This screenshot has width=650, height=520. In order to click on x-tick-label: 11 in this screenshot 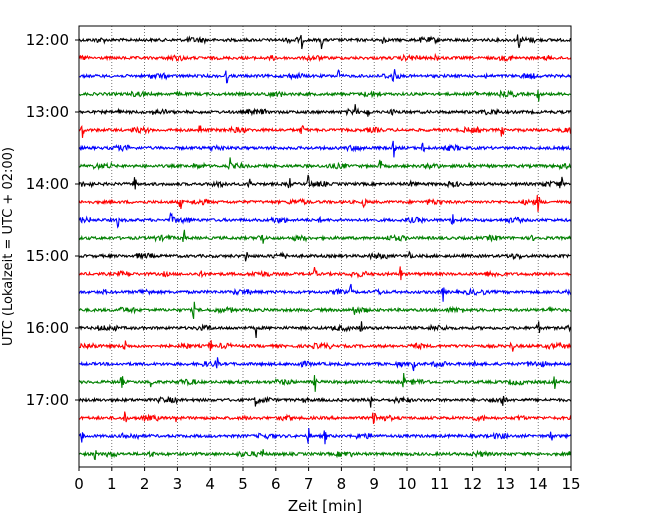, I will do `click(439, 484)`.